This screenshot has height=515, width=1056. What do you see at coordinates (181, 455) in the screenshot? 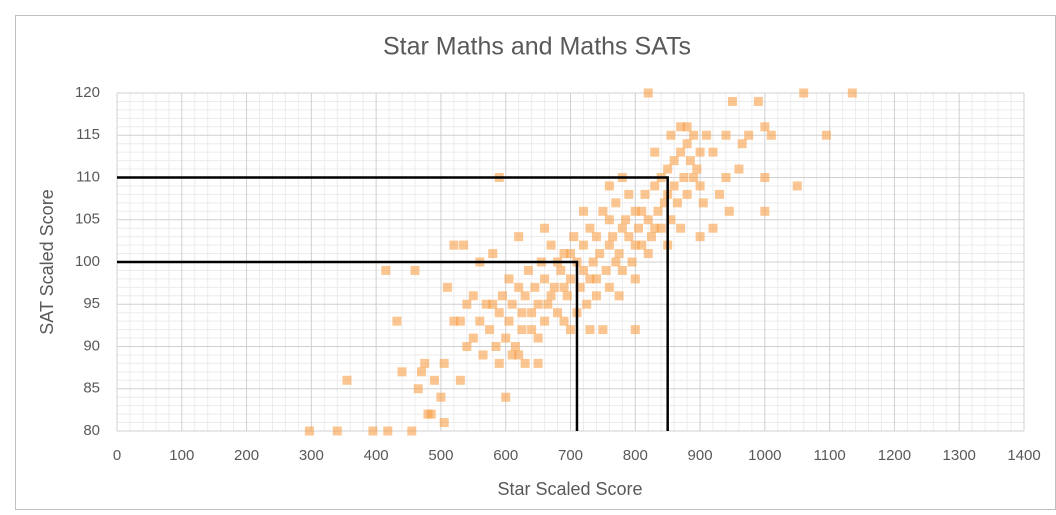
I see `x-tick-label: 100` at bounding box center [181, 455].